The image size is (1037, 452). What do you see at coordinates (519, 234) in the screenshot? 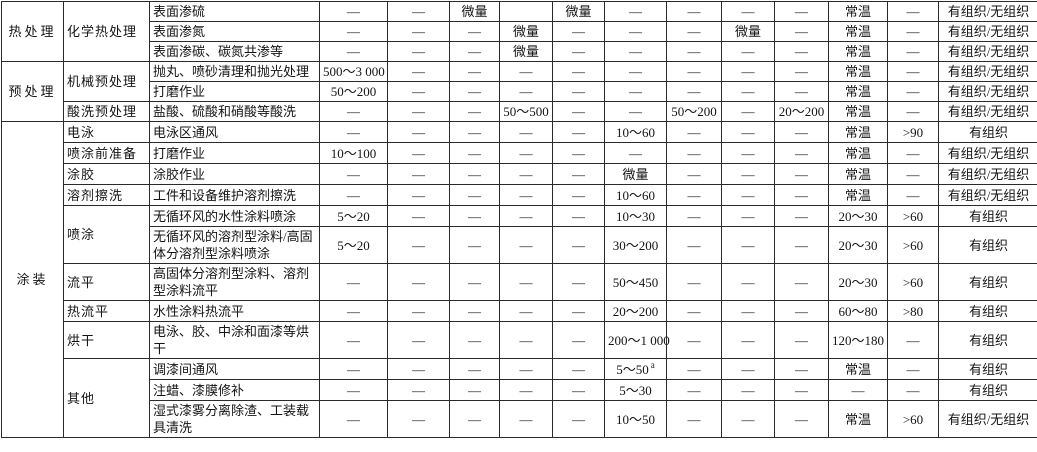
I see `table-row: 喷涂 无循环风的水性涂料喷涂 5～20— — — —10～30— — —20～30 >60 有组织` at bounding box center [519, 234].